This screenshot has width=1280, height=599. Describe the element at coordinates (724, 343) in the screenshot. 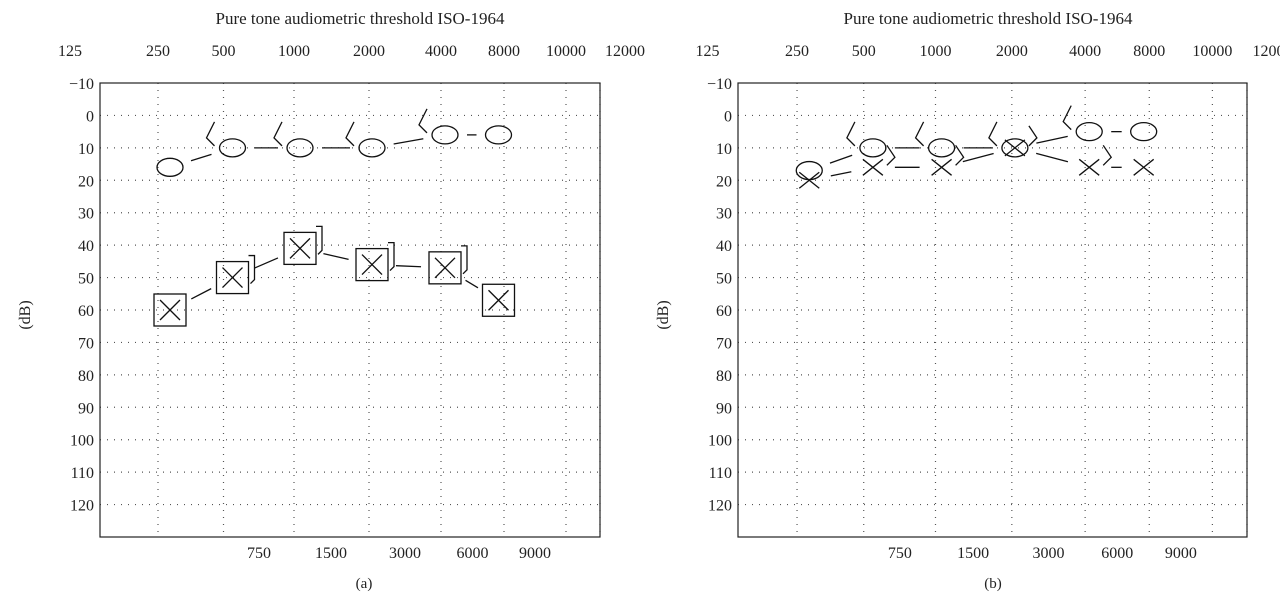

I see `y-tick-label: 70` at that location.